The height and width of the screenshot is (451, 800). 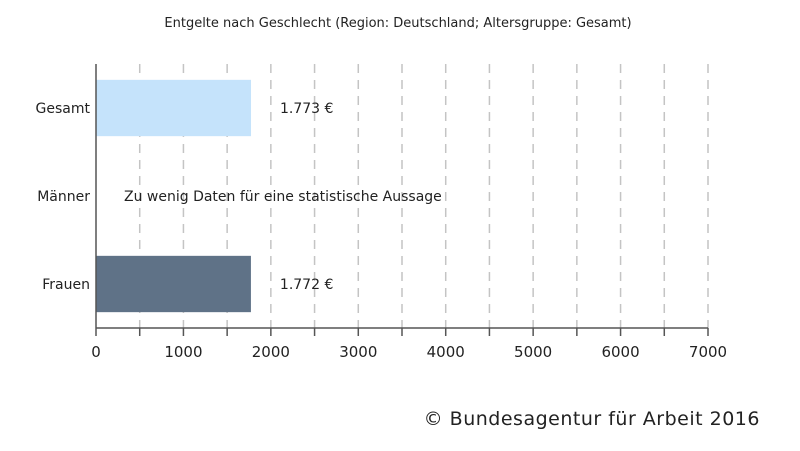 What do you see at coordinates (533, 352) in the screenshot?
I see `x-tick-label: 5000` at bounding box center [533, 352].